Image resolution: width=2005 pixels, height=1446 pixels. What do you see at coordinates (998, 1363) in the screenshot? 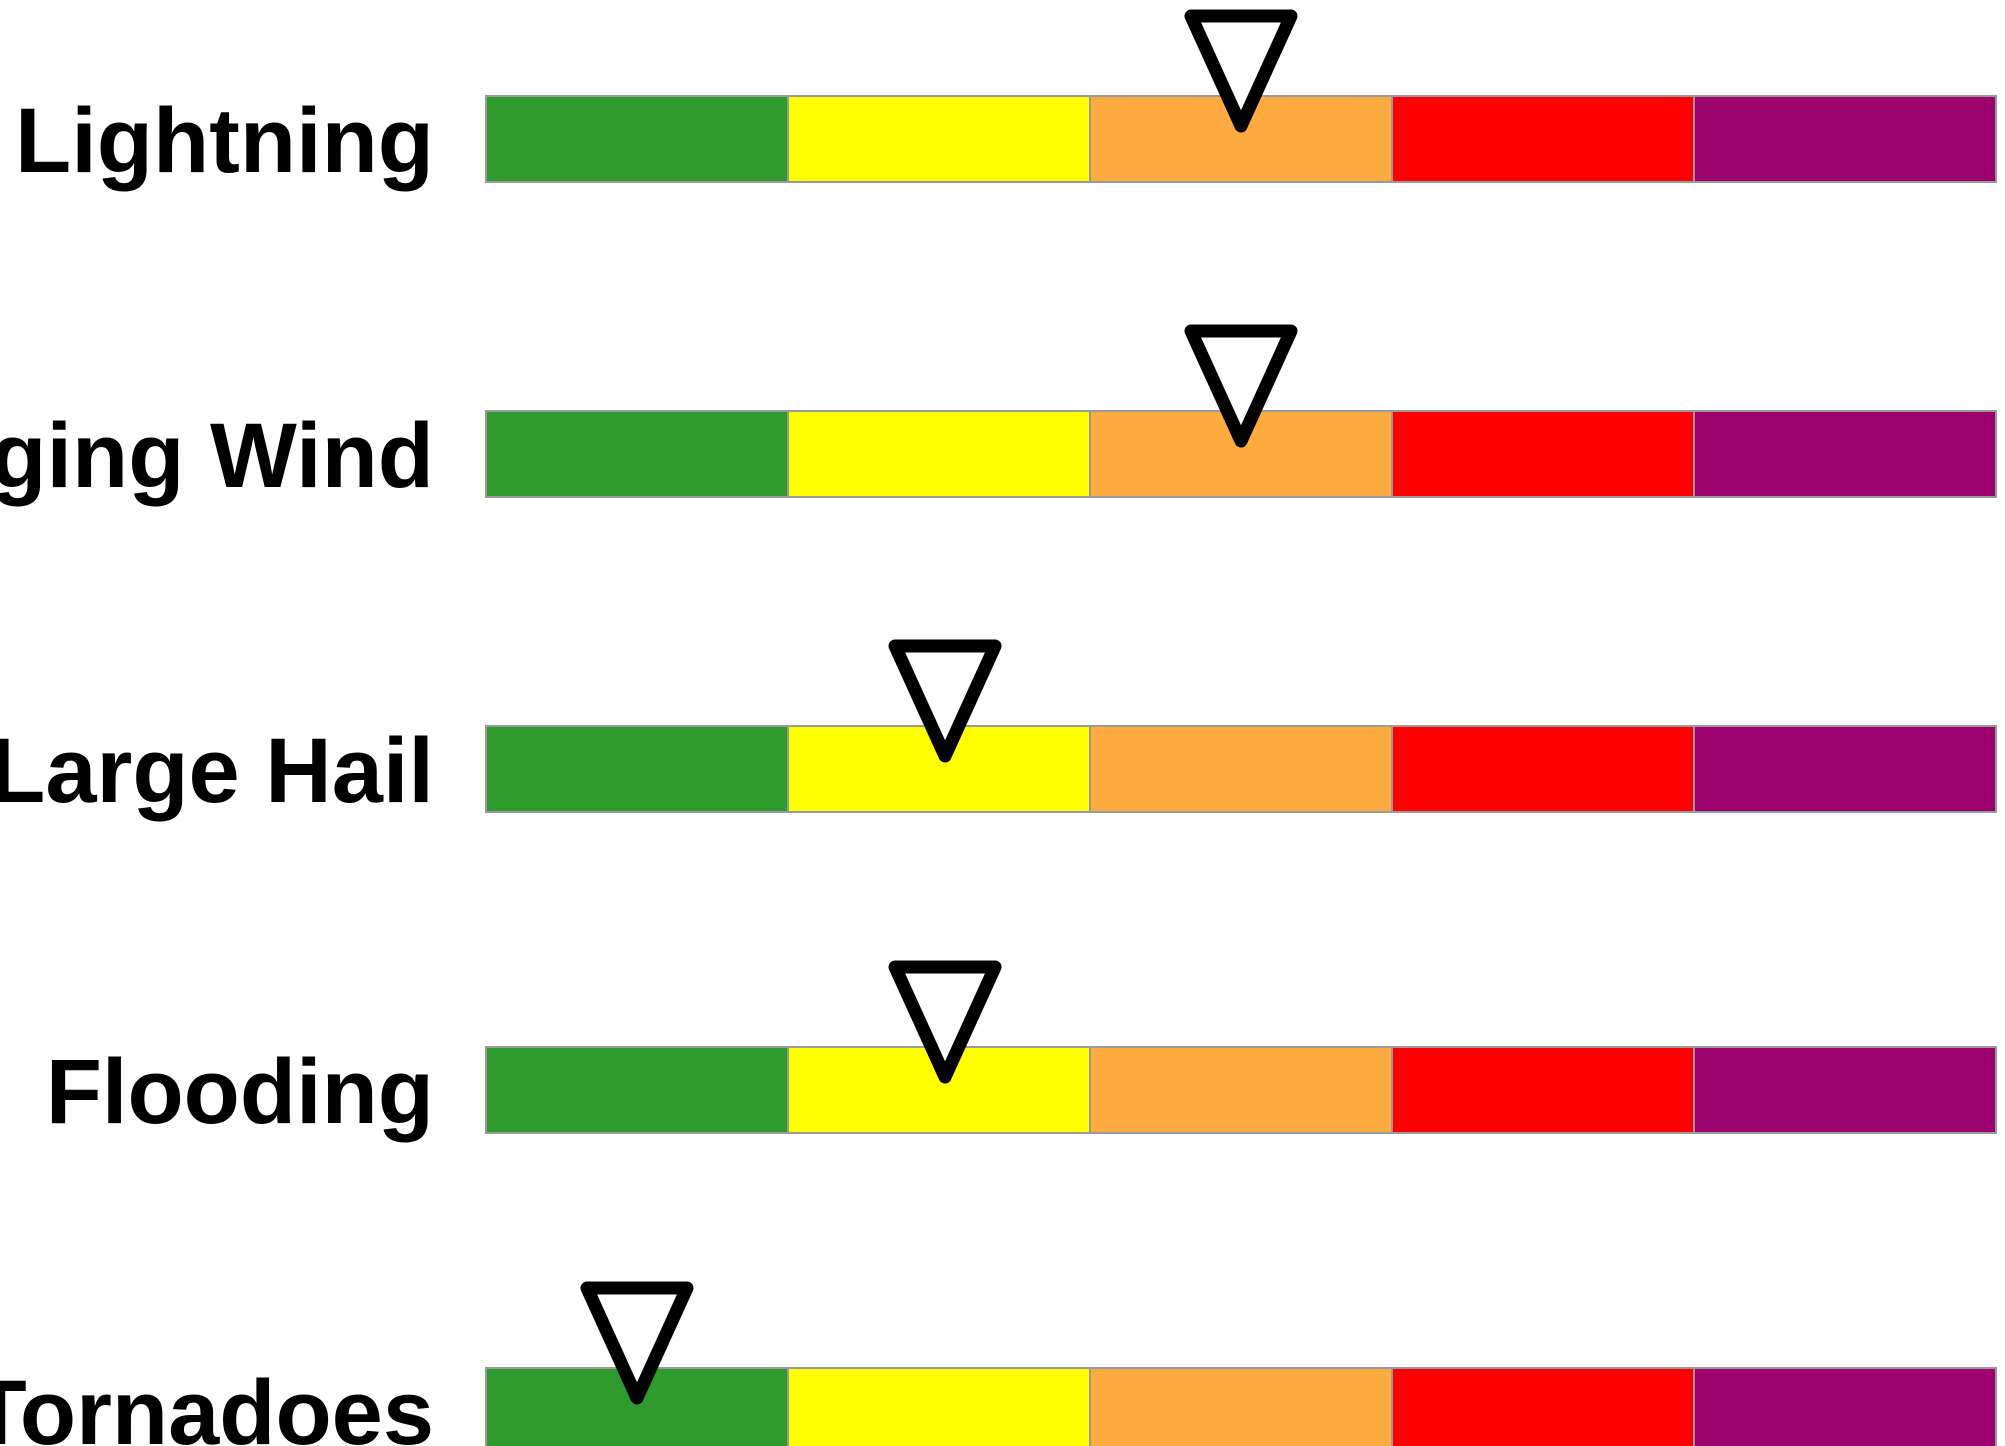
I see `hazard-row-tornadoes: Tornadoes` at bounding box center [998, 1363].